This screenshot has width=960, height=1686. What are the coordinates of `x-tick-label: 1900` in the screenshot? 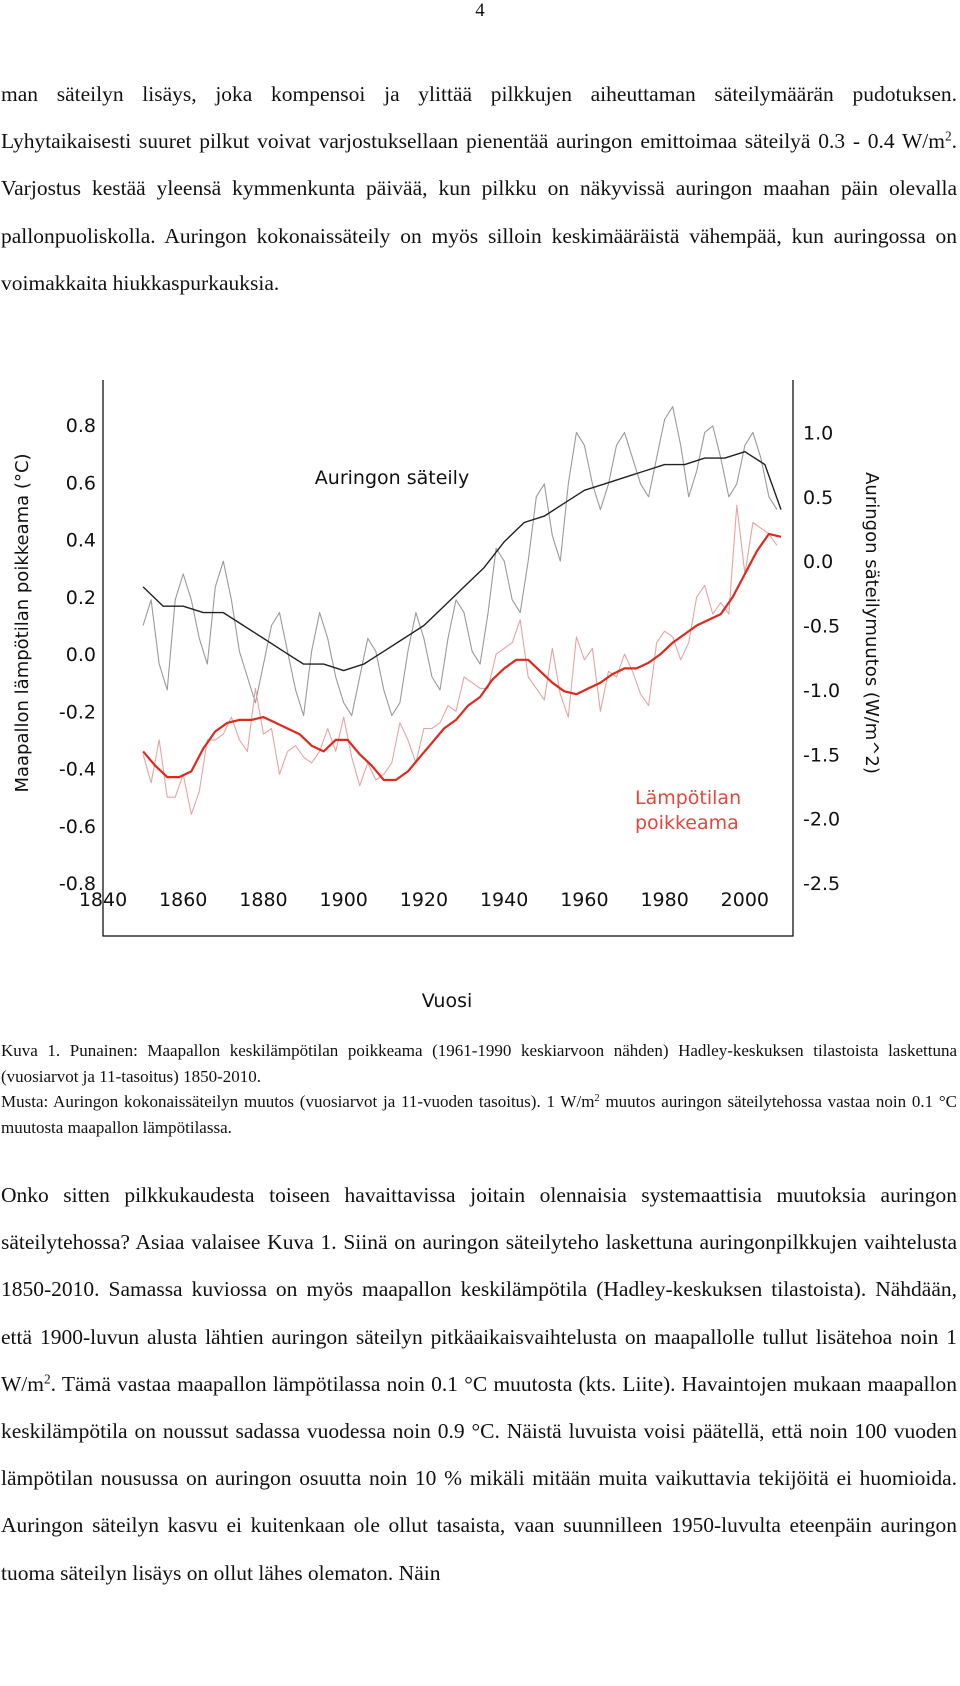 It's located at (344, 900).